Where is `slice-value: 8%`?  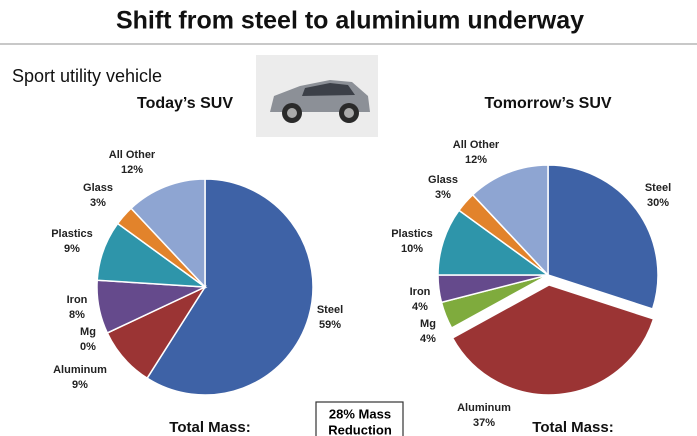 slice-value: 8% is located at coordinates (77, 315).